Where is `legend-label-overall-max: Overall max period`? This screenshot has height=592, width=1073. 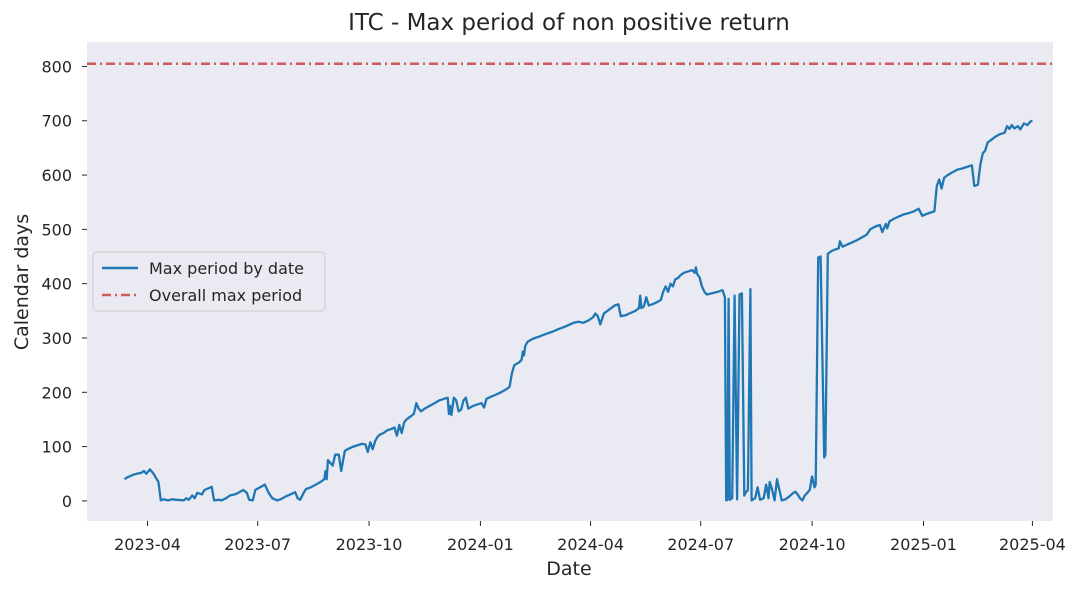 legend-label-overall-max: Overall max period is located at coordinates (225, 295).